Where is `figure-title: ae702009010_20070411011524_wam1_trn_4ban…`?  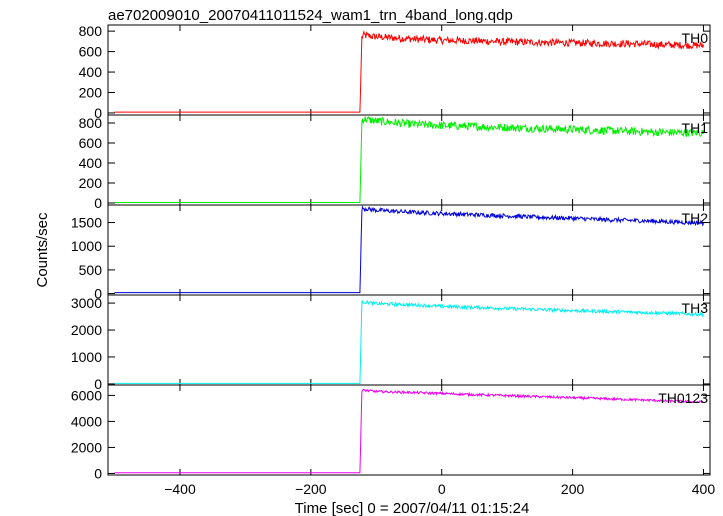
figure-title: ae702009010_20070411011524_wam1_trn_4ban… is located at coordinates (310, 15).